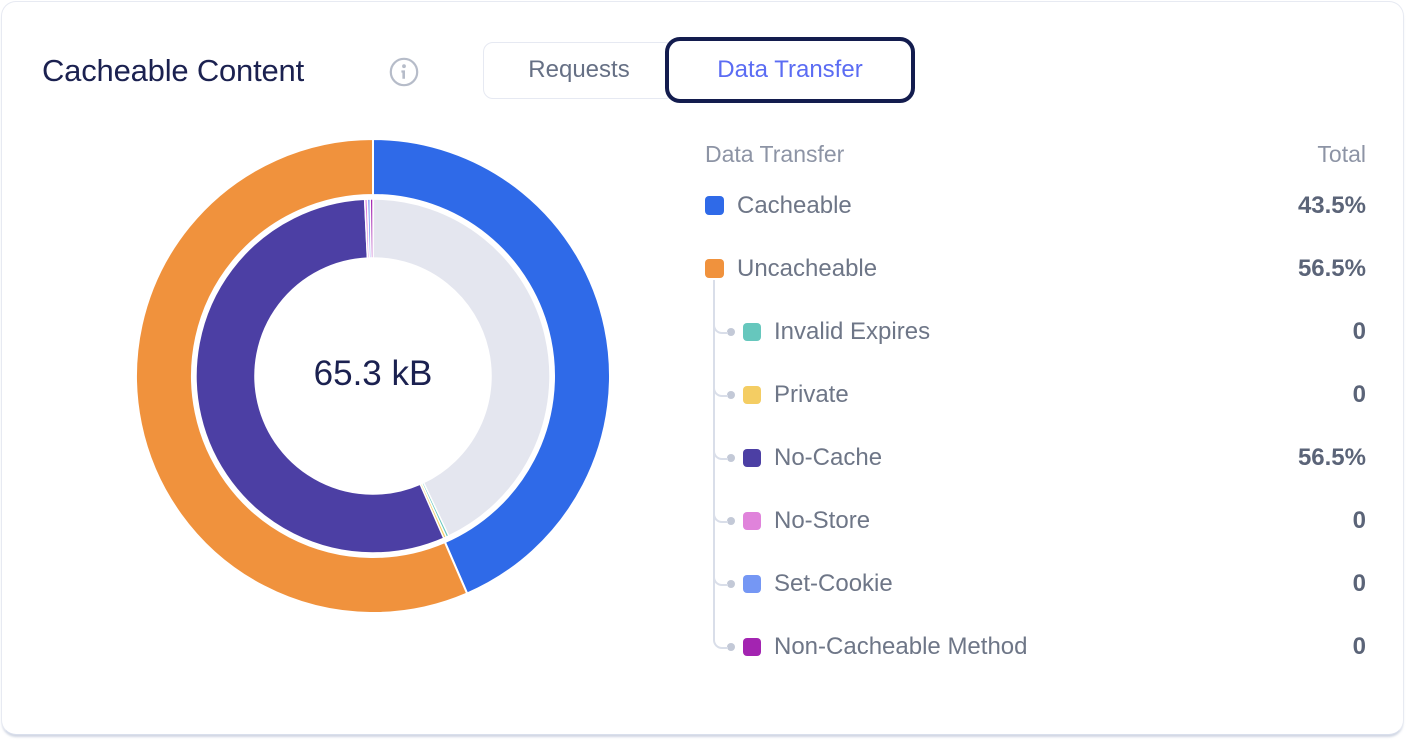 Image resolution: width=1406 pixels, height=740 pixels. I want to click on legend-value: 43.5%, so click(1331, 205).